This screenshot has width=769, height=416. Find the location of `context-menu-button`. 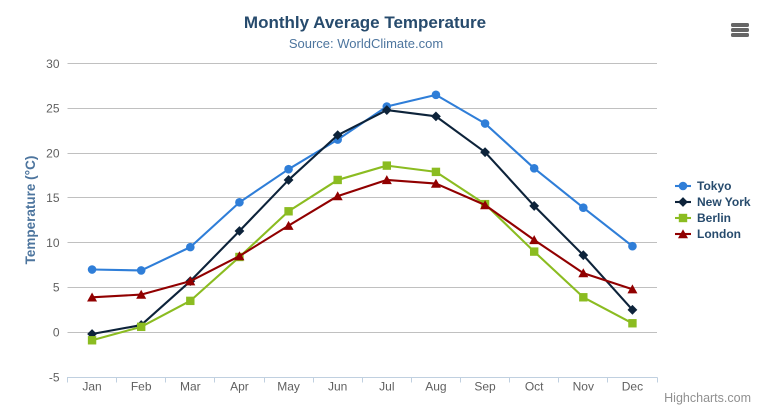

context-menu-button is located at coordinates (740, 30).